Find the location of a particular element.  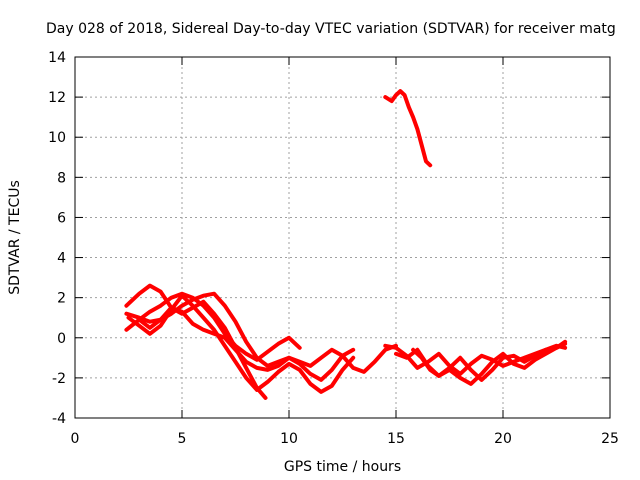

y-tick-label: 0 is located at coordinates (61, 339).